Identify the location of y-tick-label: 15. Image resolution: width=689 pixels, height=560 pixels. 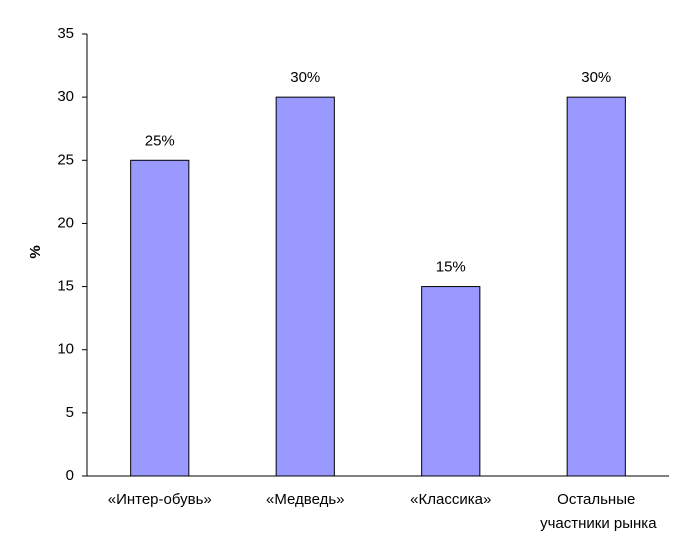
(65, 286).